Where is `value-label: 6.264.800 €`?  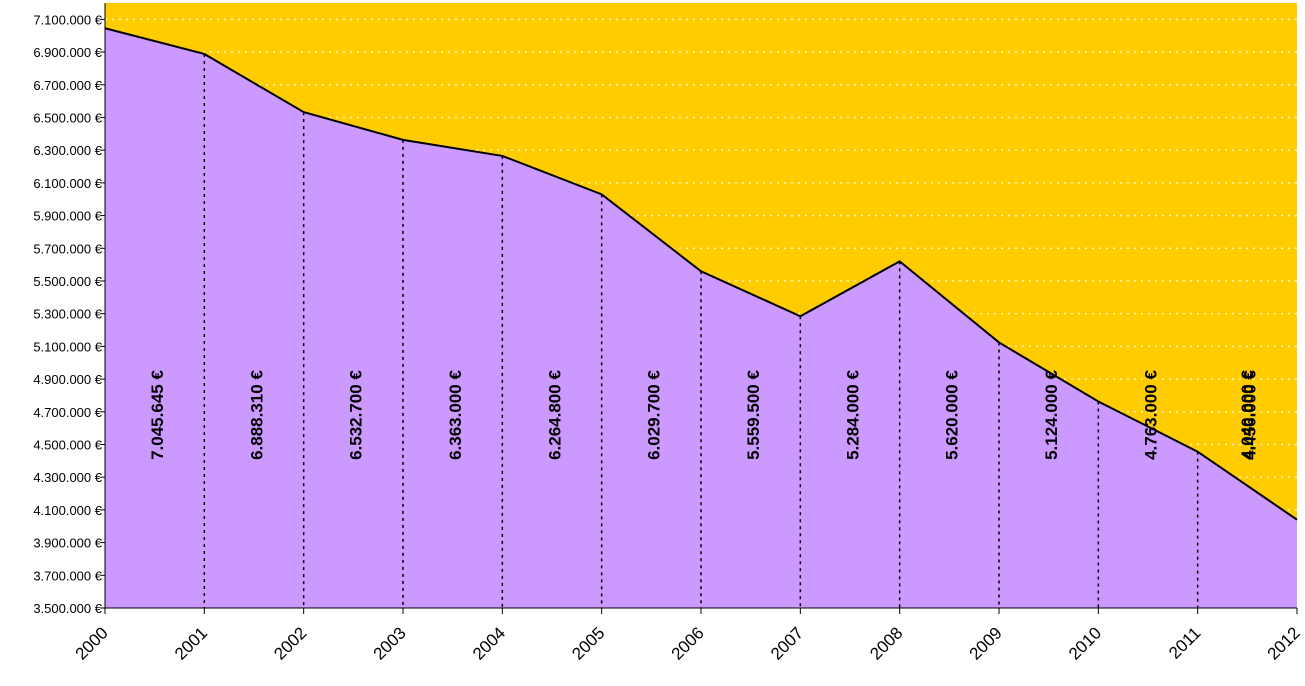
value-label: 6.264.800 € is located at coordinates (554, 415).